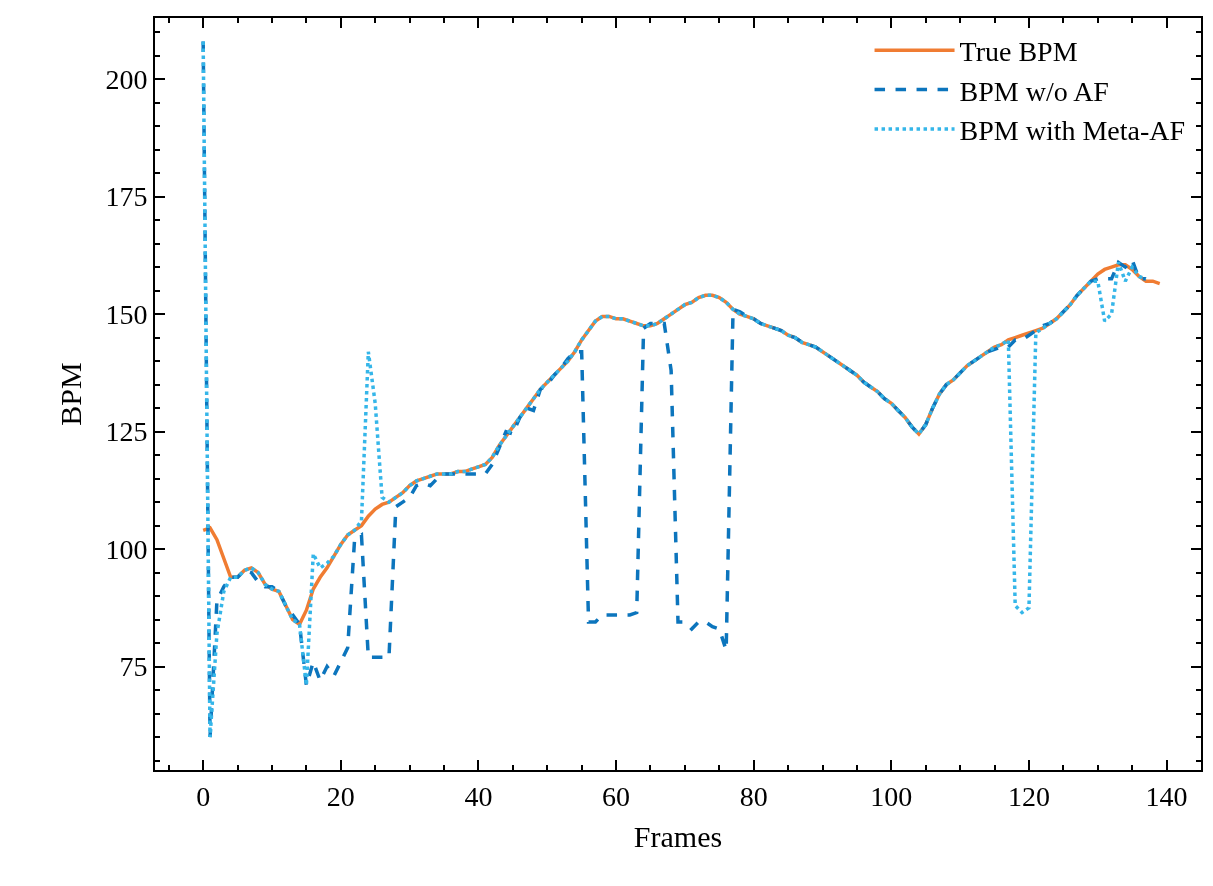 The width and height of the screenshot is (1213, 886). Describe the element at coordinates (126, 314) in the screenshot. I see `y-tick-label: 150` at that location.